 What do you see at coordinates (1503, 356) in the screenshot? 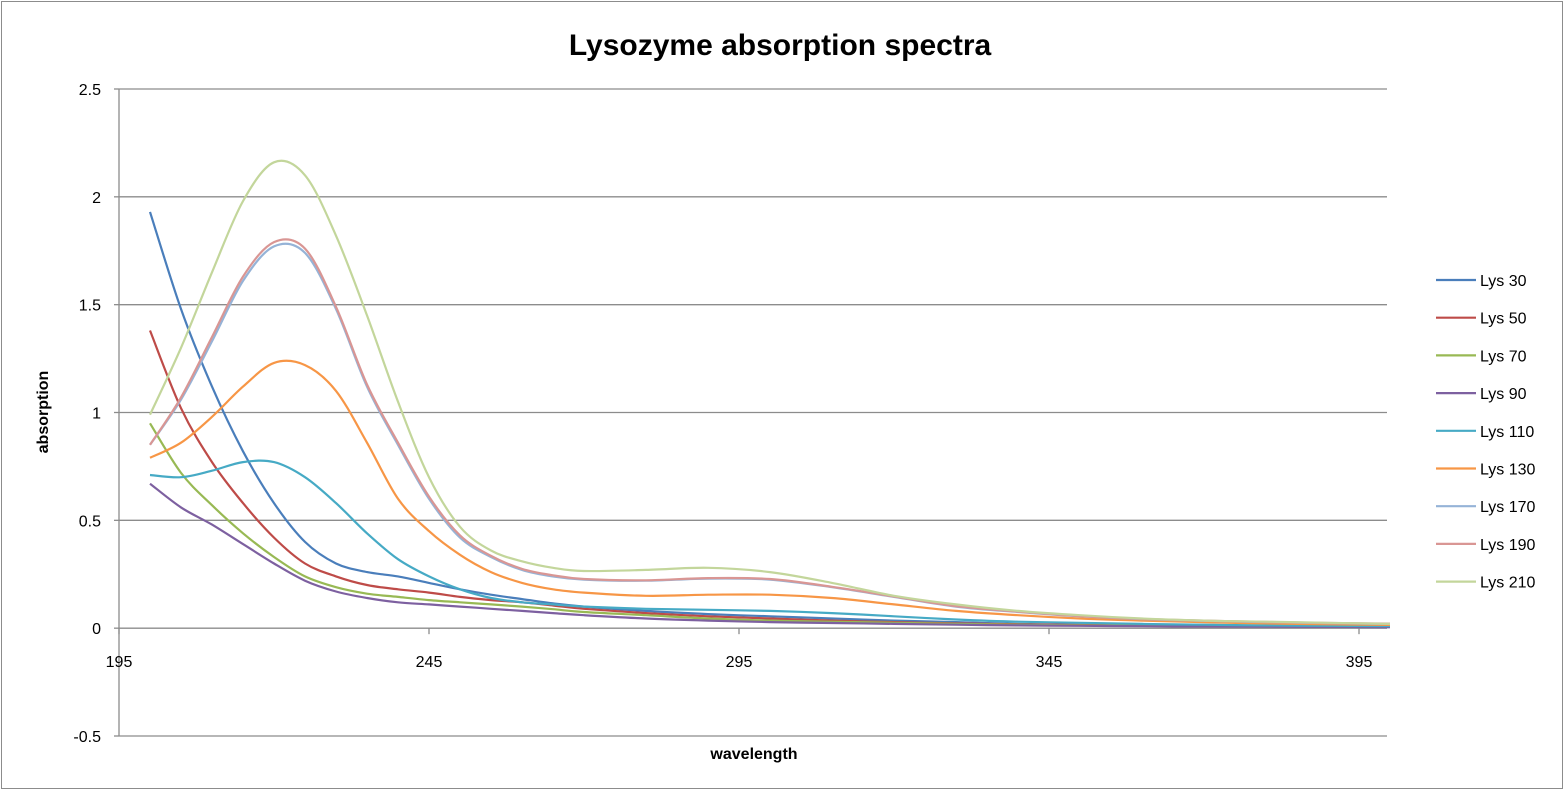
I see `legend-label: Lys 70` at bounding box center [1503, 356].